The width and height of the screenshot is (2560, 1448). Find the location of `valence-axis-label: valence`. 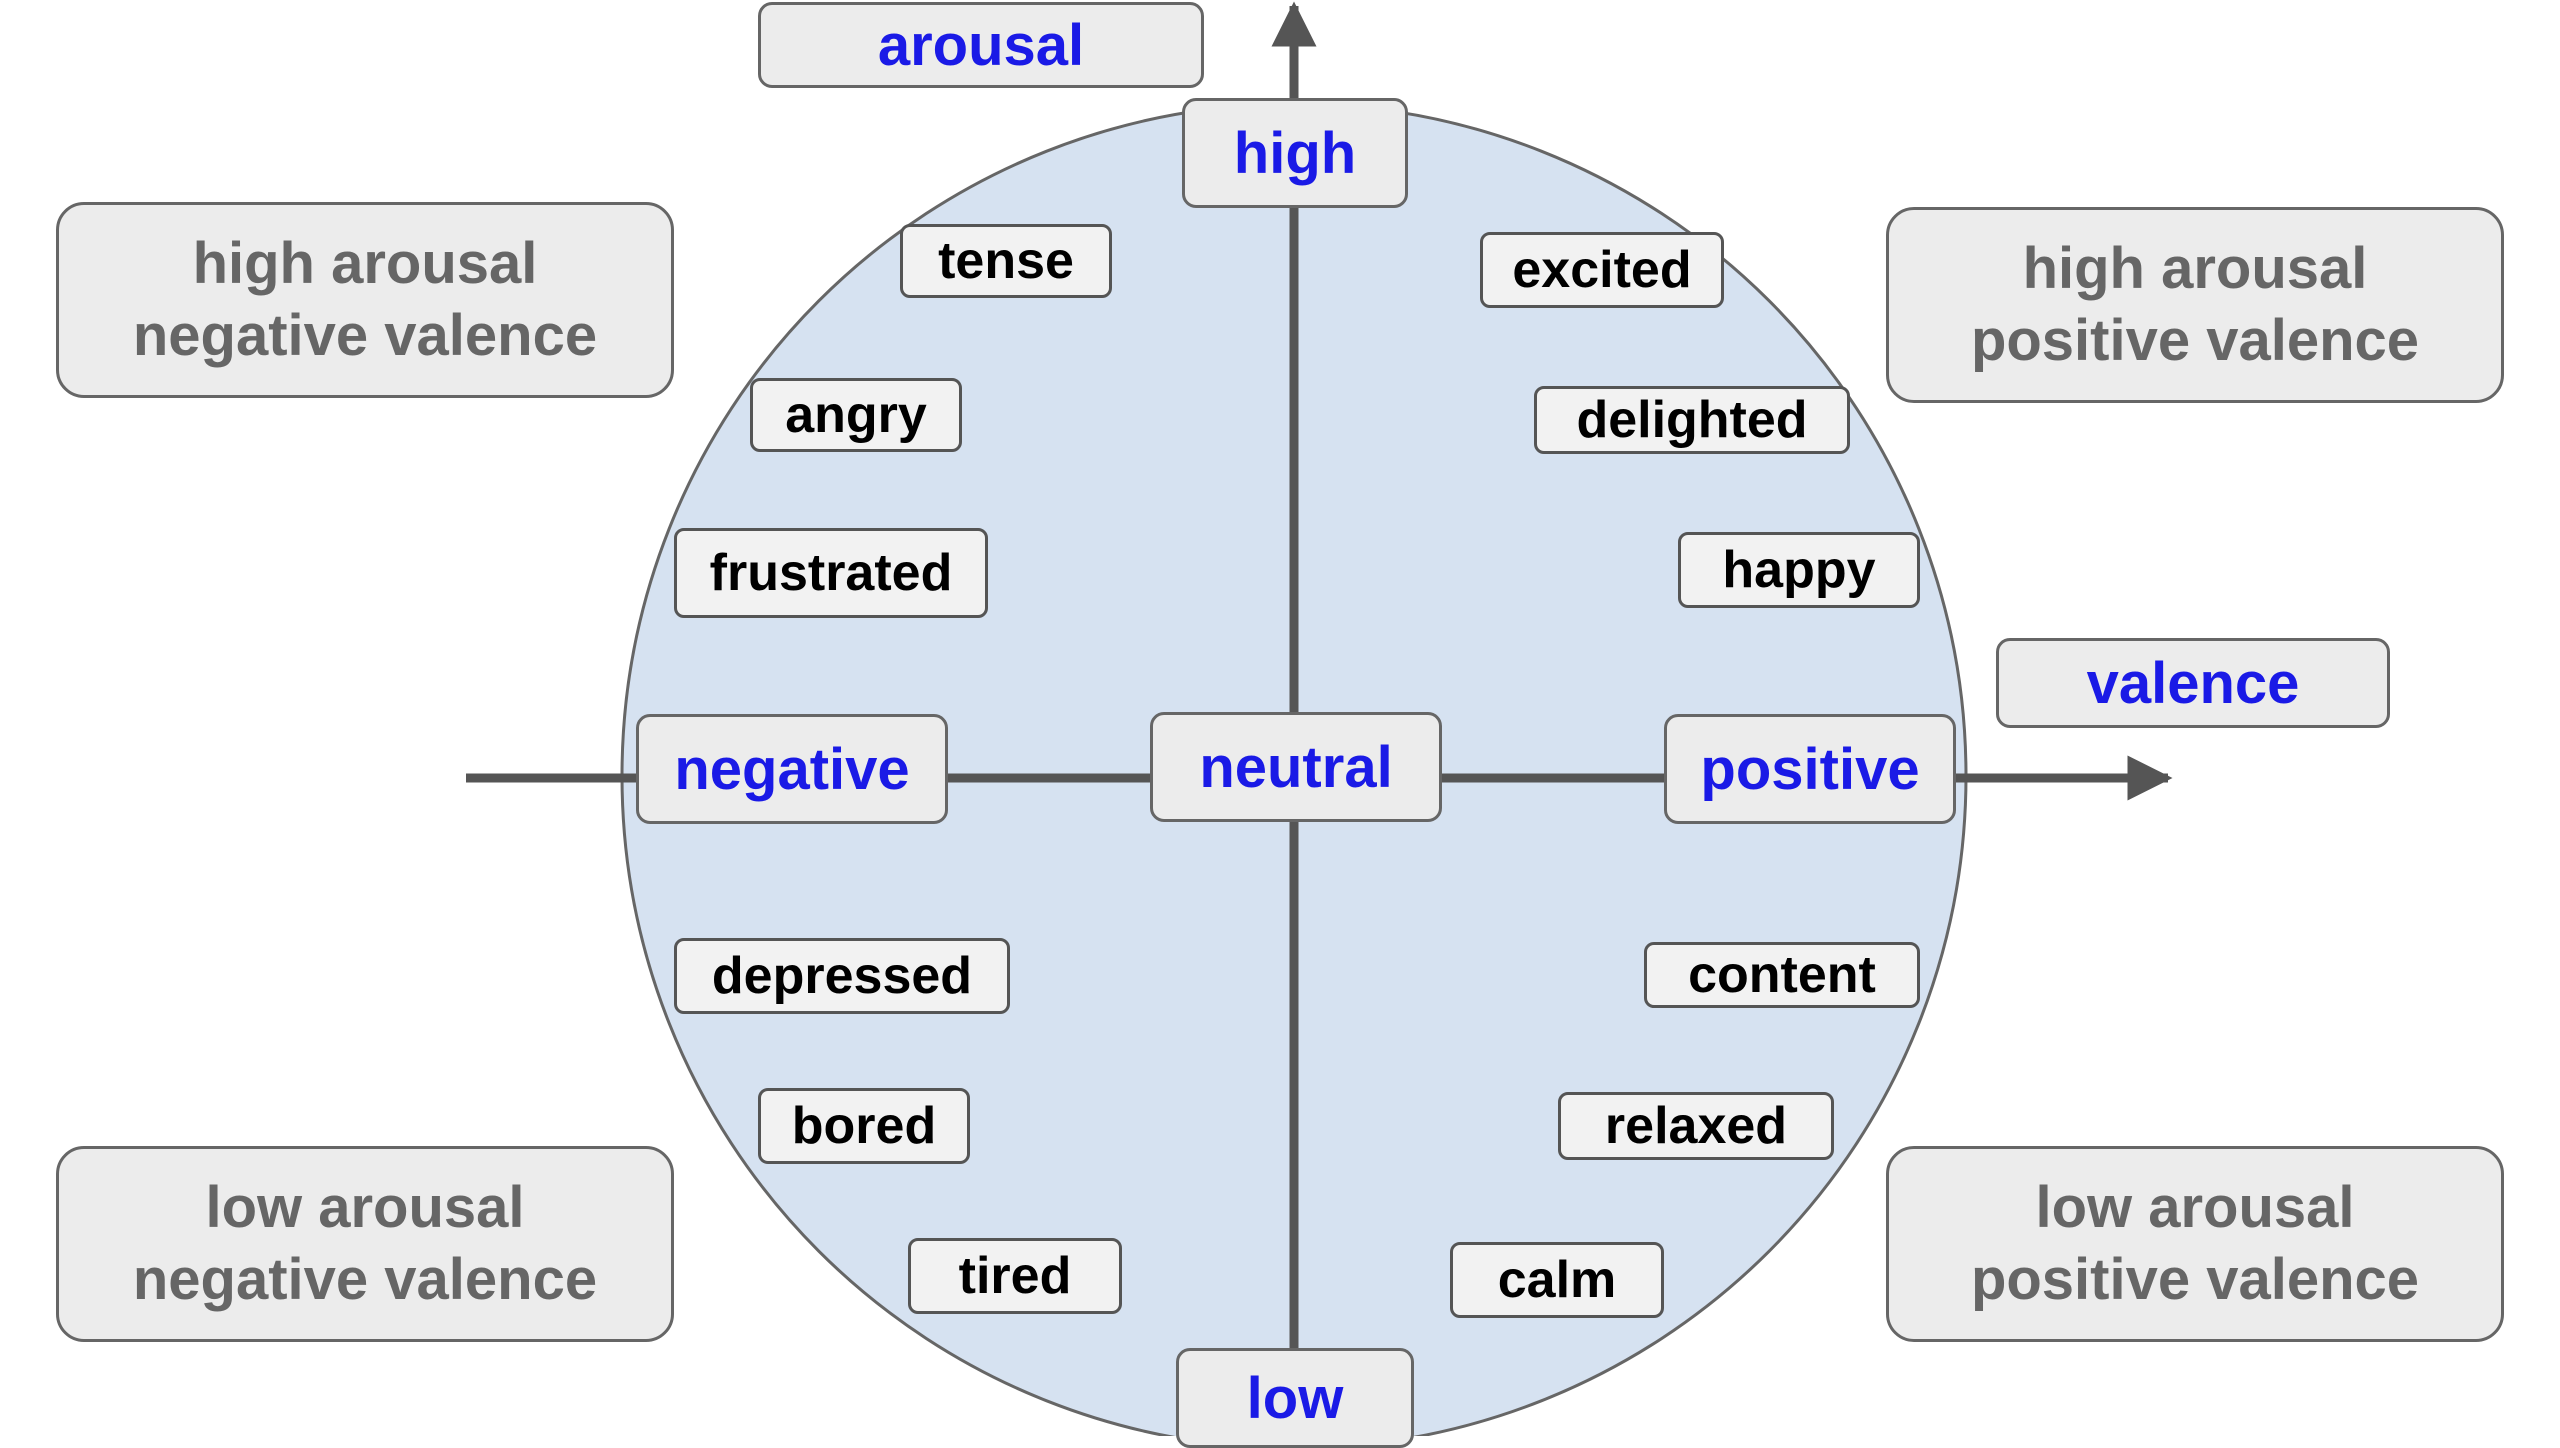

valence-axis-label: valence is located at coordinates (2193, 683).